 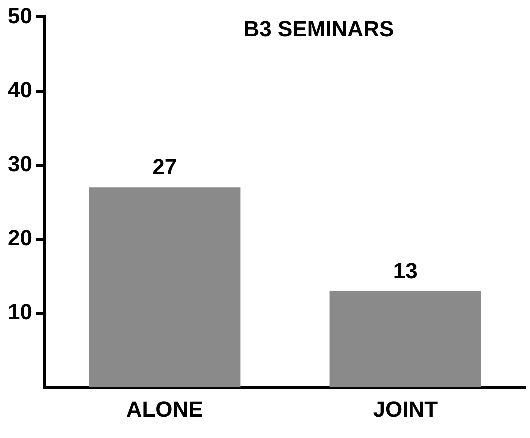 I want to click on y-tick-label: 50, so click(x=20, y=15).